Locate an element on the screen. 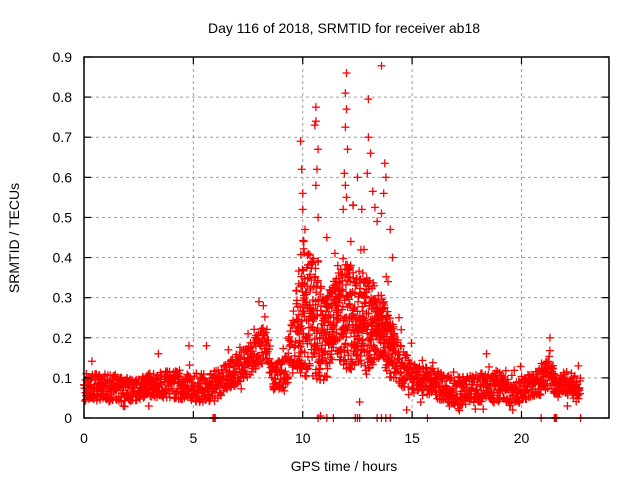 The image size is (640, 480). y-axis-label: SRMTID / TECUs is located at coordinates (14, 238).